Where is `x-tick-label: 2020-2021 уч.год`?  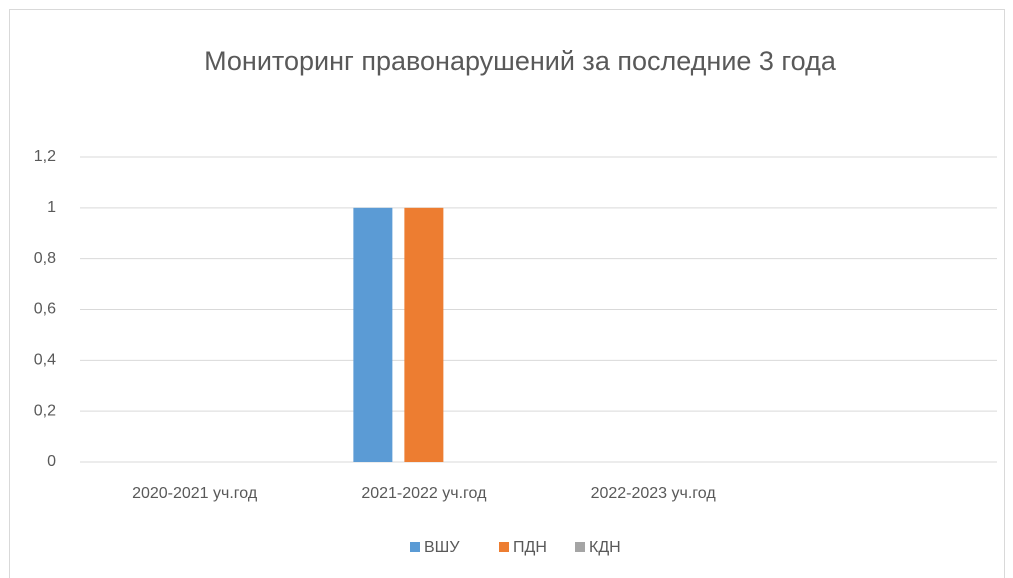
x-tick-label: 2020-2021 уч.год is located at coordinates (195, 493).